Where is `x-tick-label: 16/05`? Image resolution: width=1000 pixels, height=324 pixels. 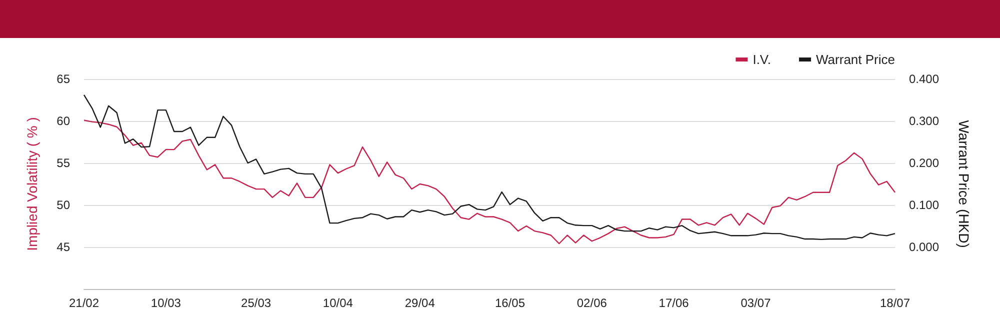 x-tick-label: 16/05 is located at coordinates (510, 303).